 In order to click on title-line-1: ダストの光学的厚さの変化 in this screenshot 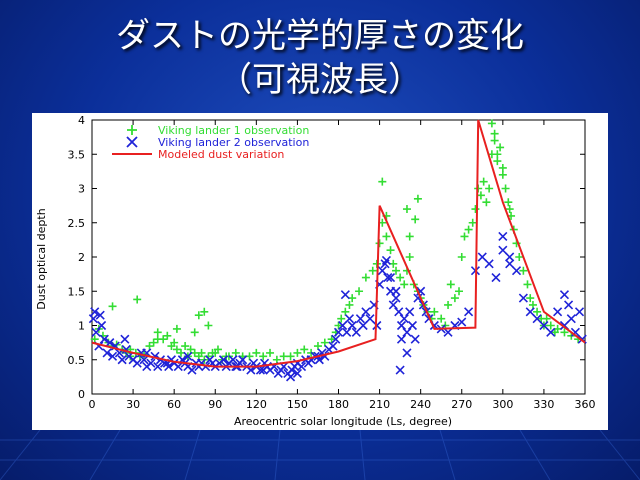, I will do `click(320, 36)`.